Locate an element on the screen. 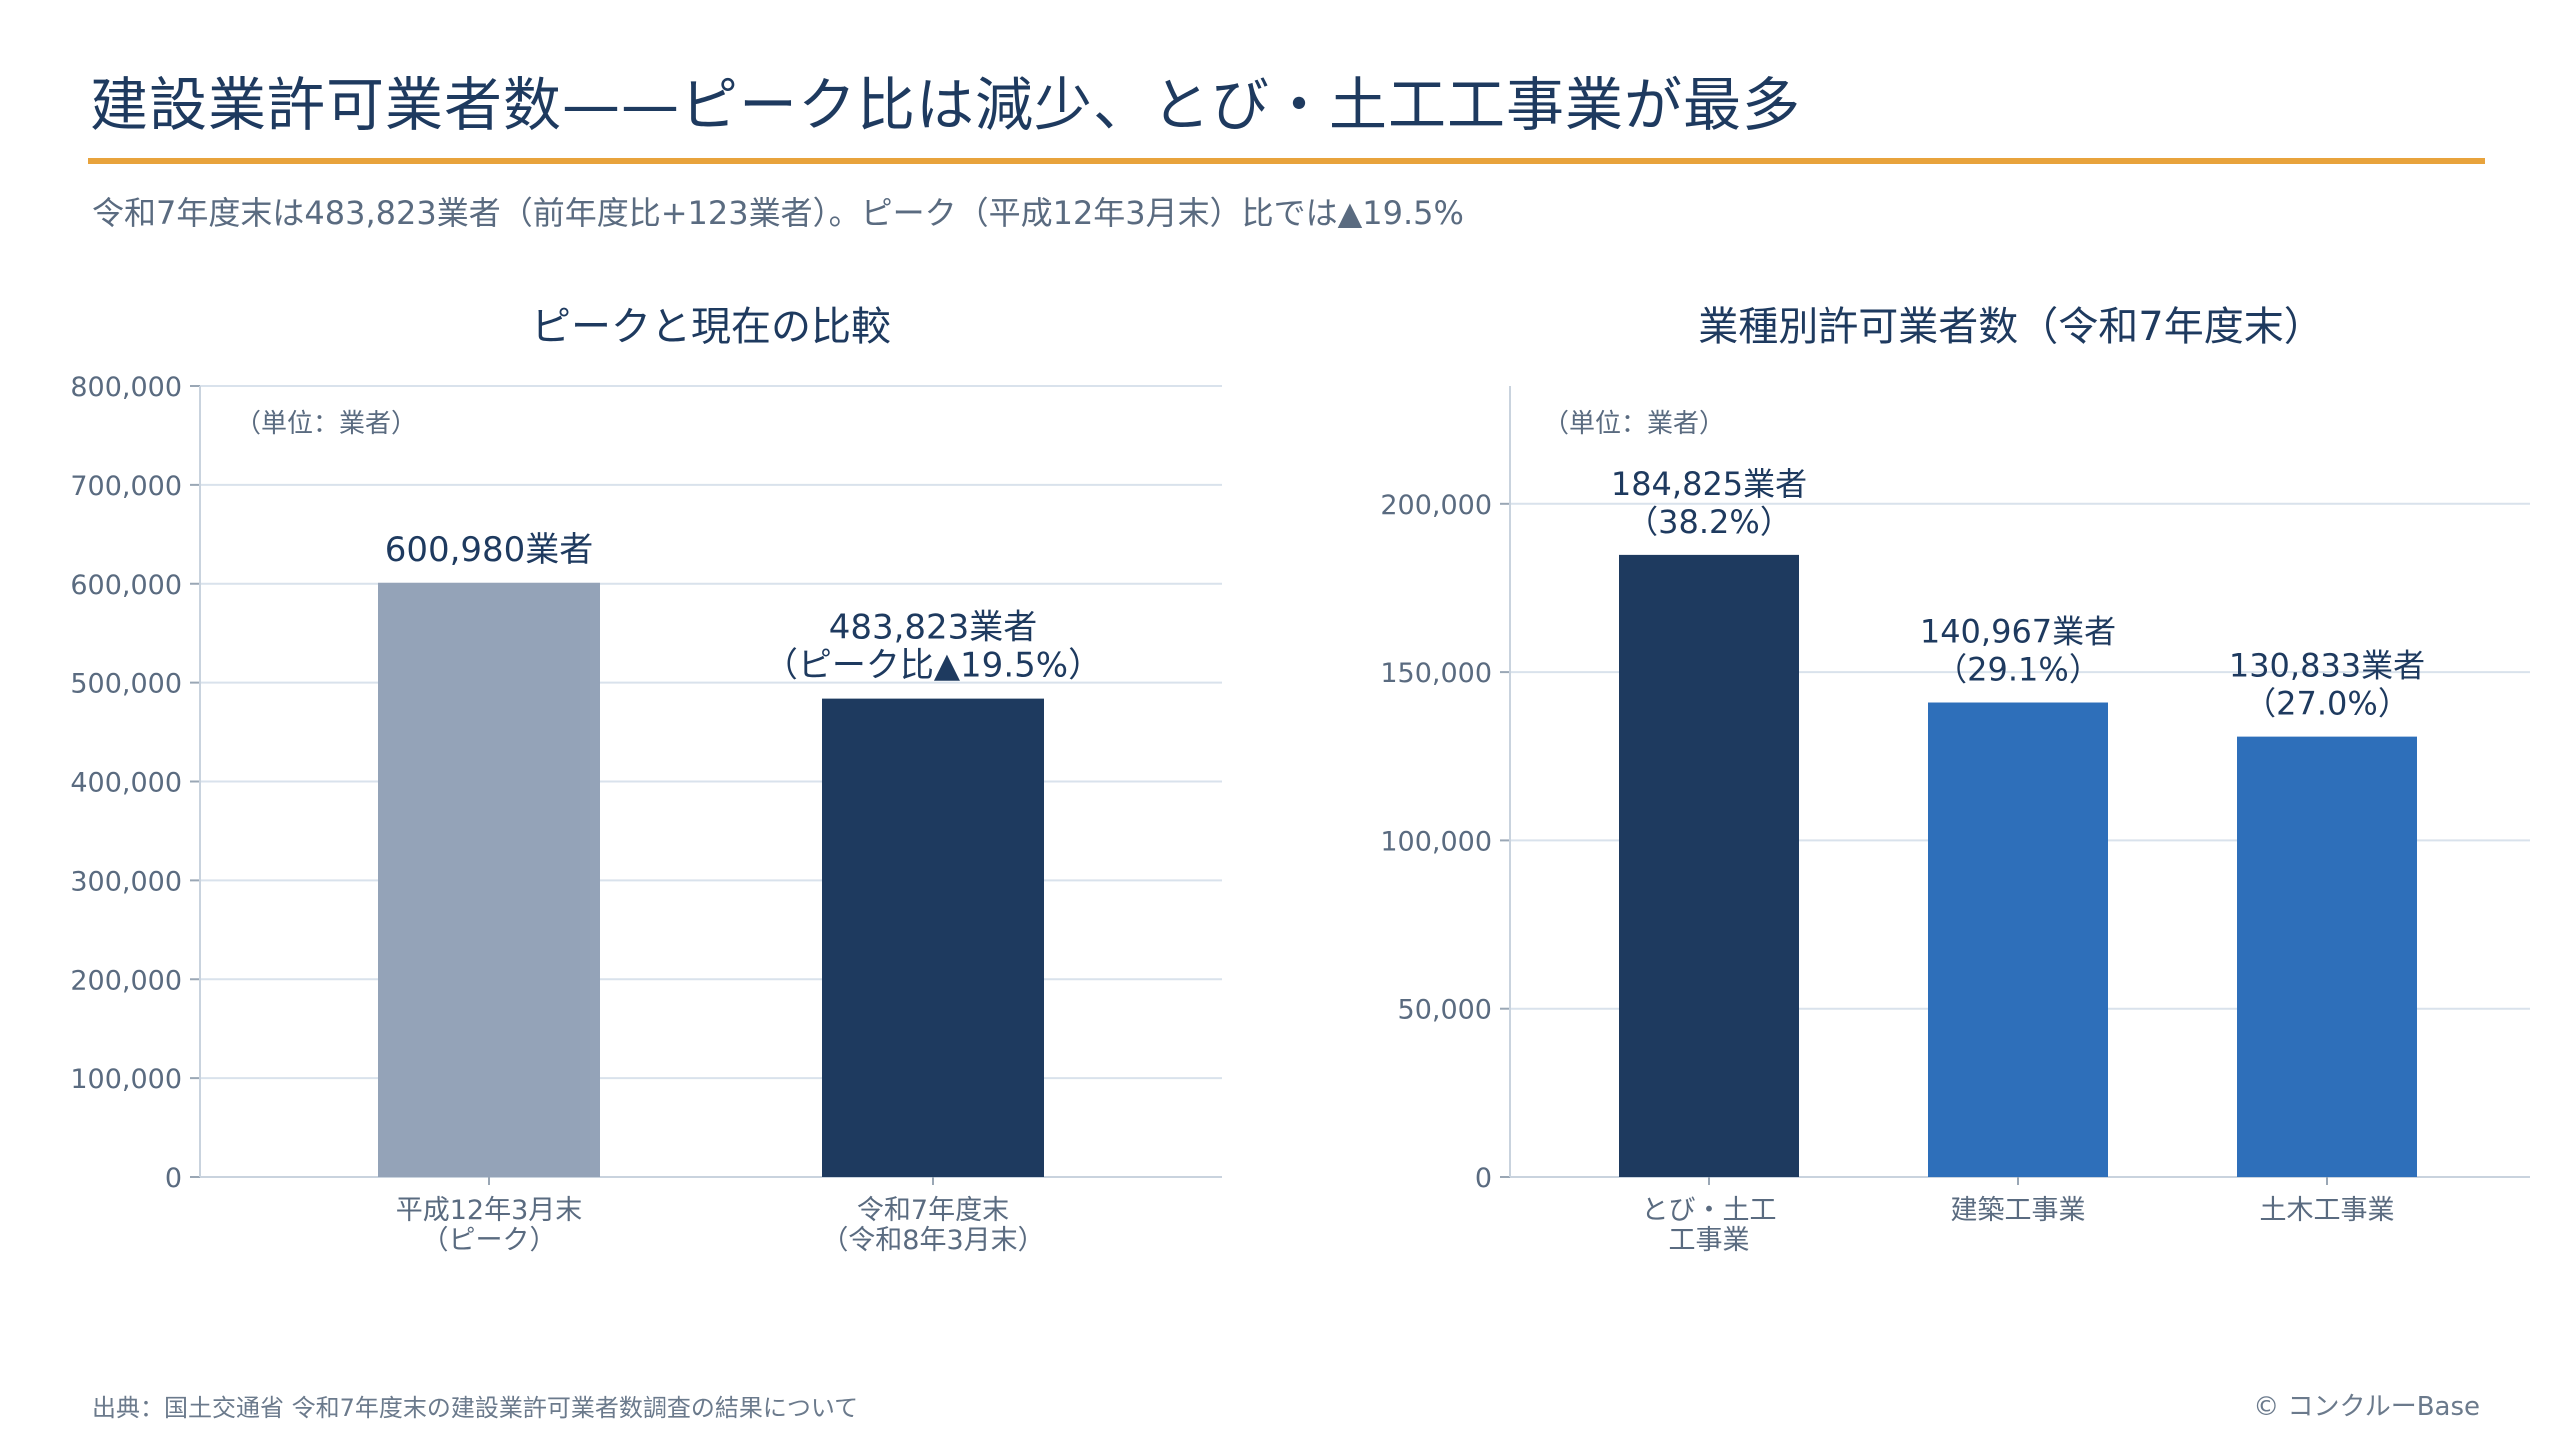  chart-2-category-label: とび・土工 is located at coordinates (1709, 1210).